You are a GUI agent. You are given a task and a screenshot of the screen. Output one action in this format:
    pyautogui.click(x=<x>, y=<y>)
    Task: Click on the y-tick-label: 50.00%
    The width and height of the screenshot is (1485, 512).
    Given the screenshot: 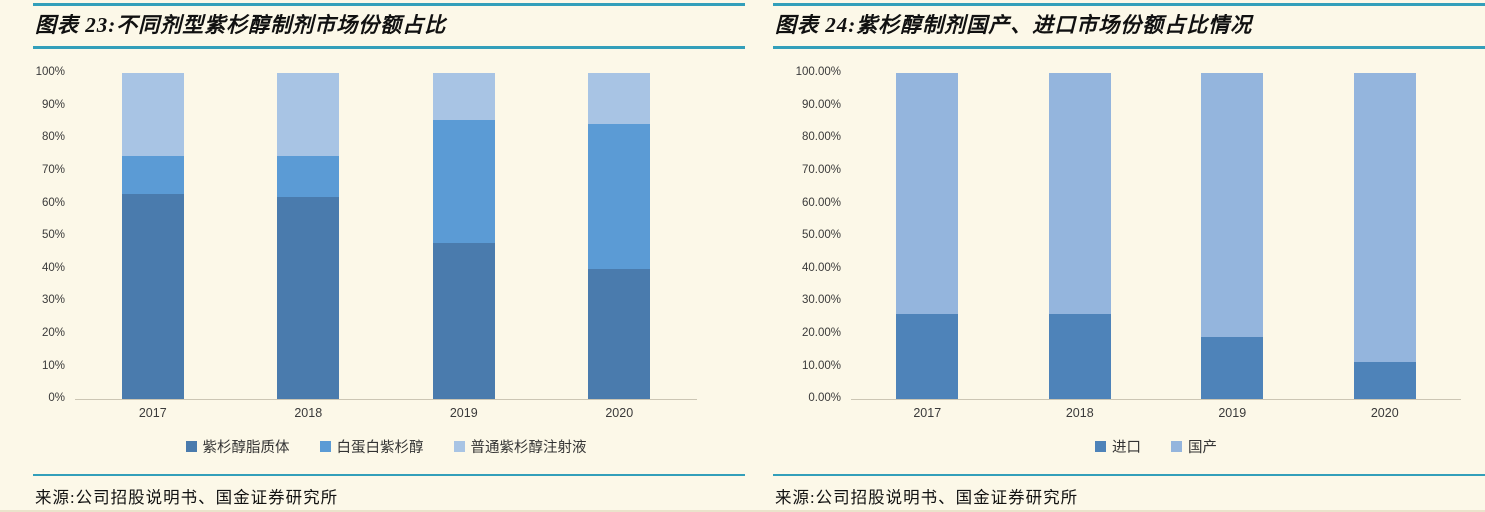 What is the action you would take?
    pyautogui.click(x=821, y=235)
    